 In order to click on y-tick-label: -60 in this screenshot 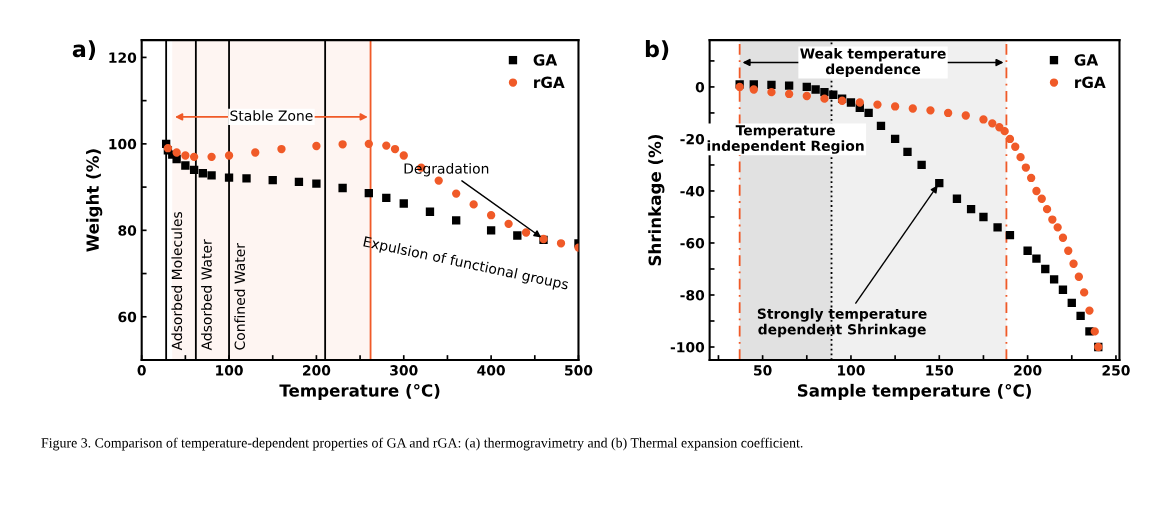, I will do `click(692, 243)`.